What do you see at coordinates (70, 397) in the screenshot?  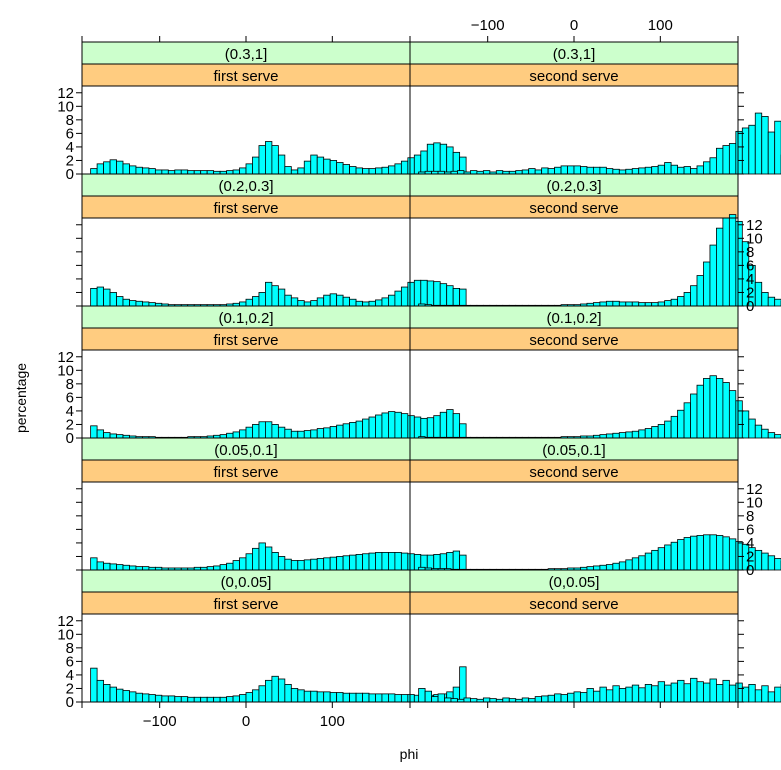 I see `y-tick-label: 6` at bounding box center [70, 397].